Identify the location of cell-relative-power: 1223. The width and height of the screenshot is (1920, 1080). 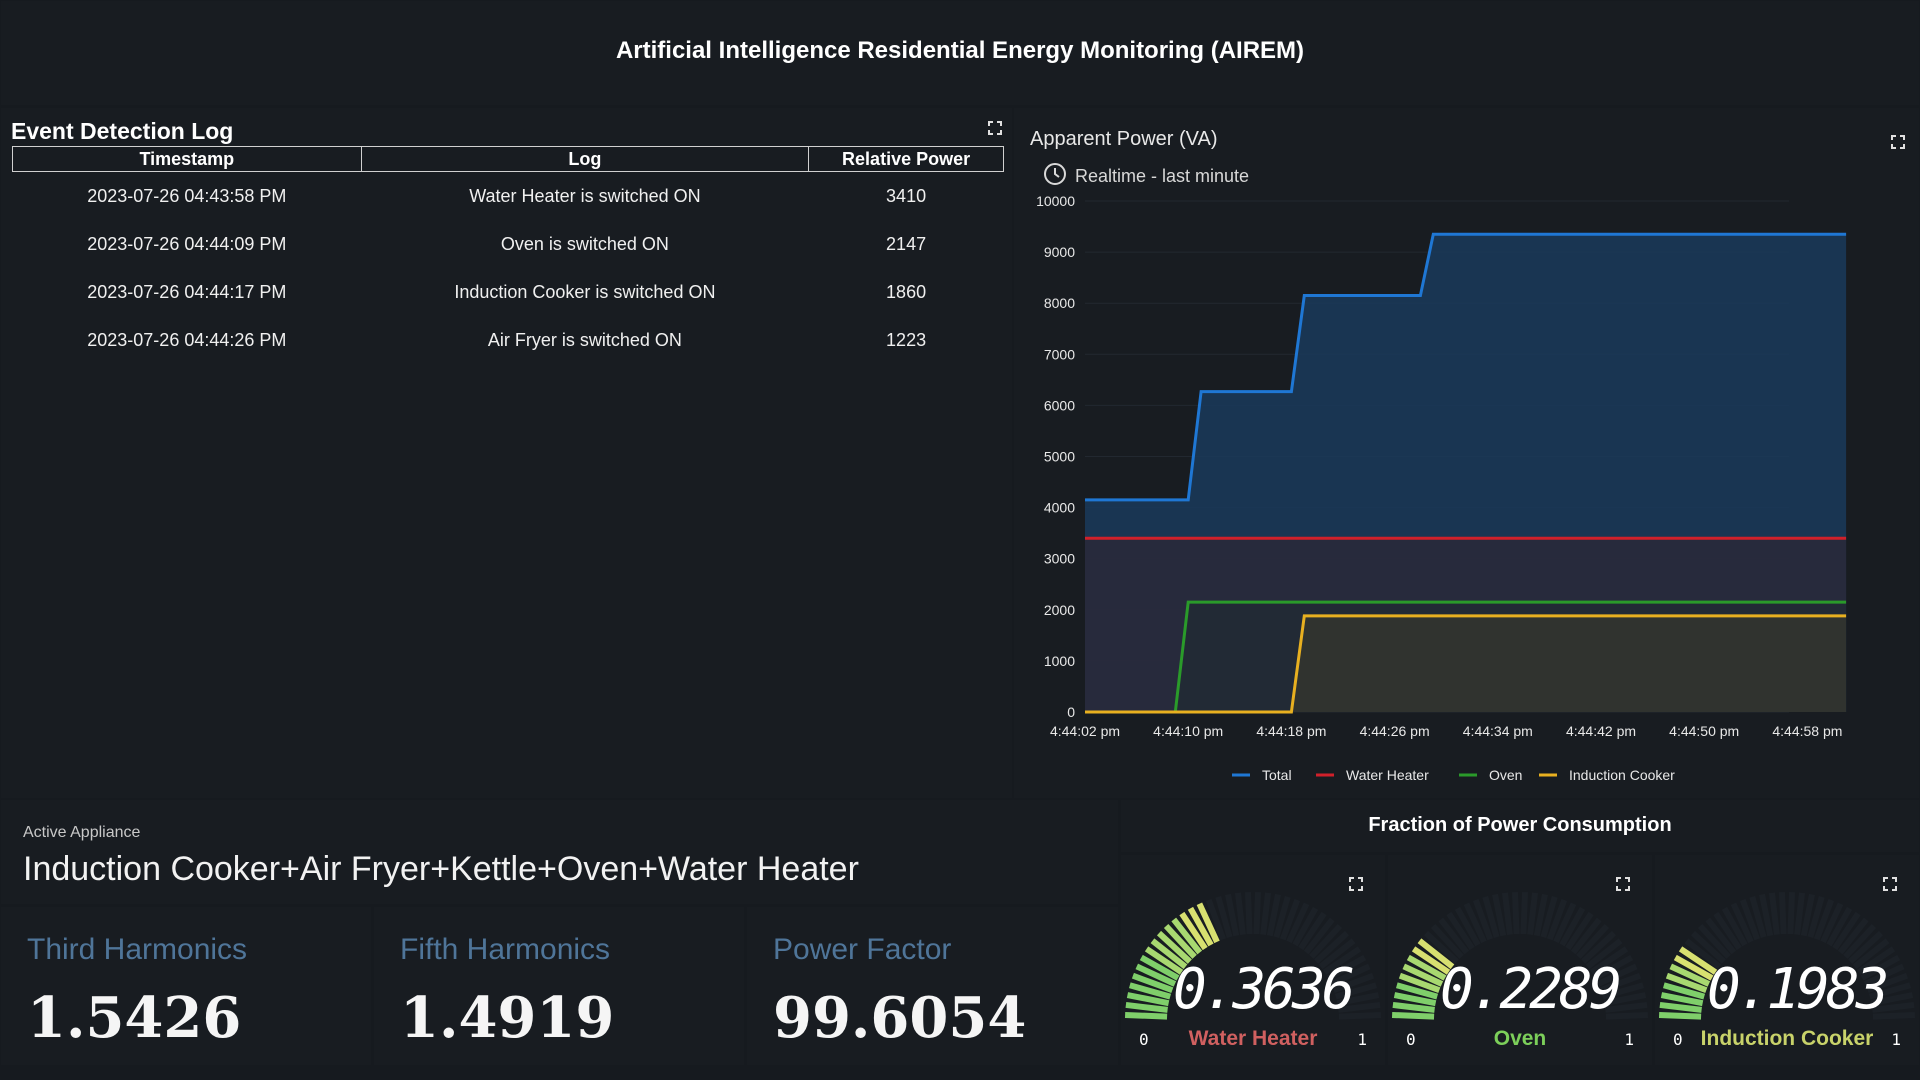
(906, 339).